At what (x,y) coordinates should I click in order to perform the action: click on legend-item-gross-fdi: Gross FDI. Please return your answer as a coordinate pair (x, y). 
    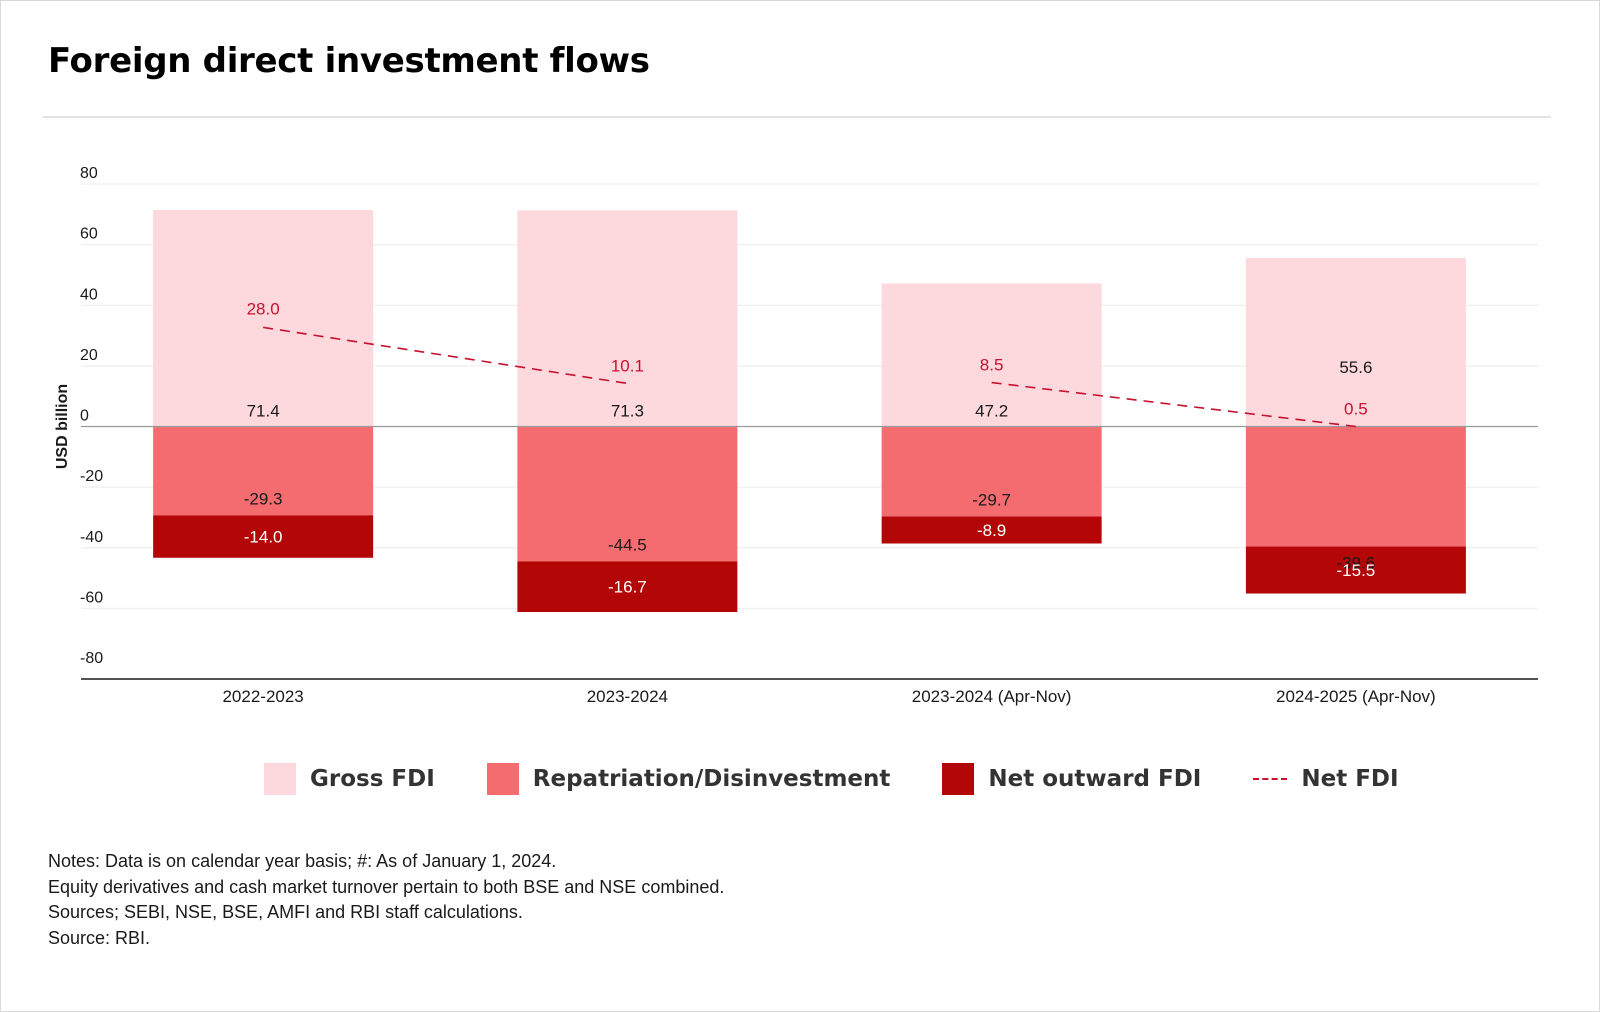
    Looking at the image, I should click on (349, 779).